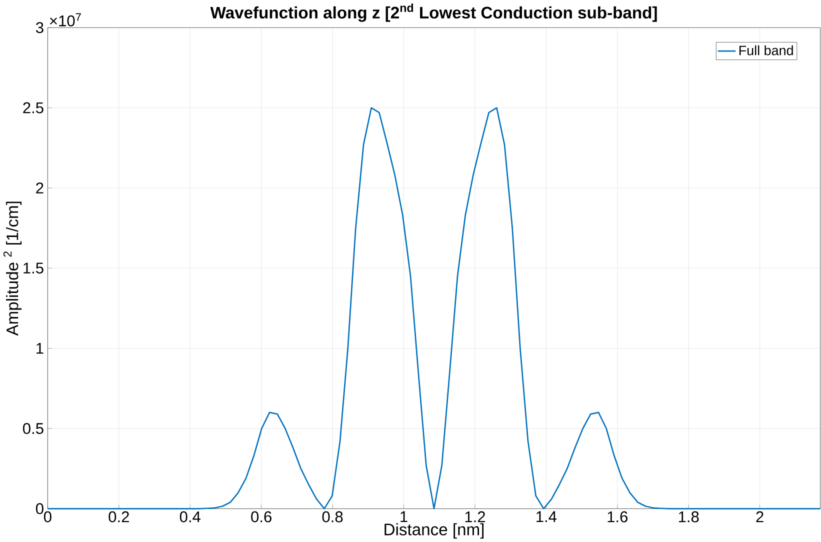 This screenshot has width=821, height=542. What do you see at coordinates (434, 531) in the screenshot?
I see `x-axis-title: Distance [nm]` at bounding box center [434, 531].